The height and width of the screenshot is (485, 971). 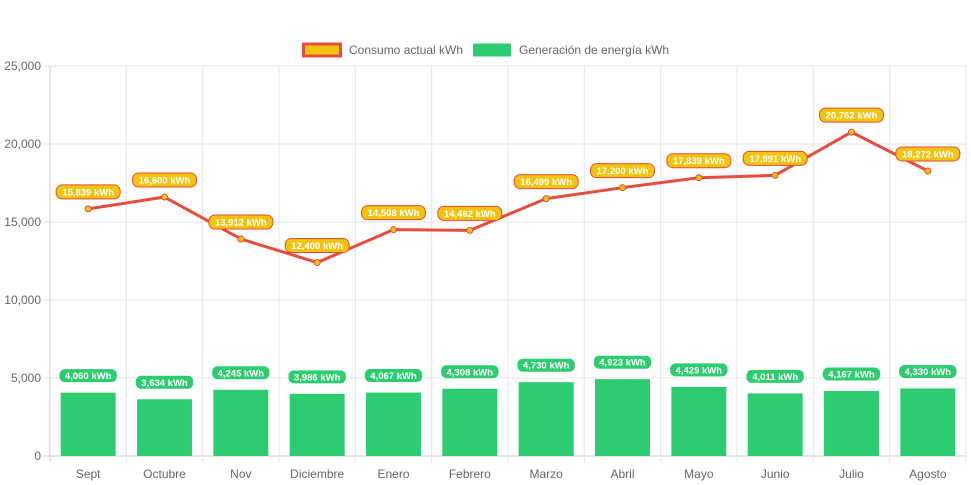 I want to click on legend-item: Consumo actual kWh, so click(x=383, y=50).